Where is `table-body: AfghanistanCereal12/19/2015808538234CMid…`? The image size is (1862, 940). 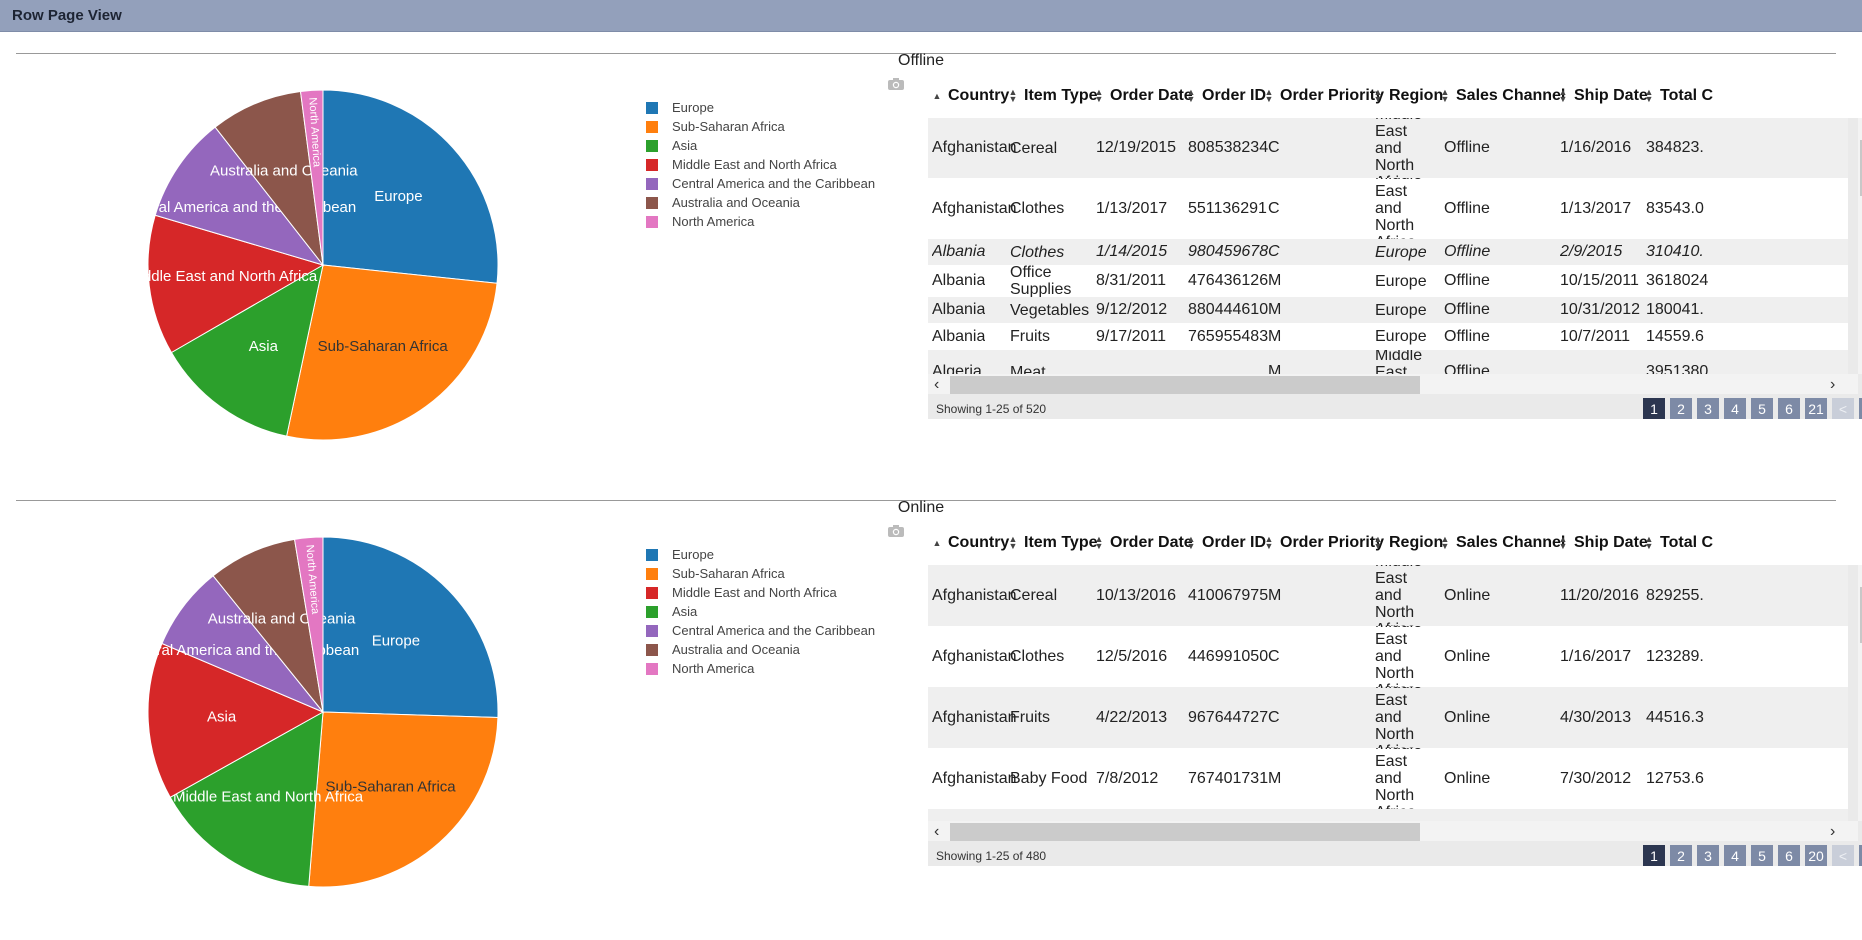 table-body: AfghanistanCereal12/19/2015808538234CMid… is located at coordinates (1395, 246).